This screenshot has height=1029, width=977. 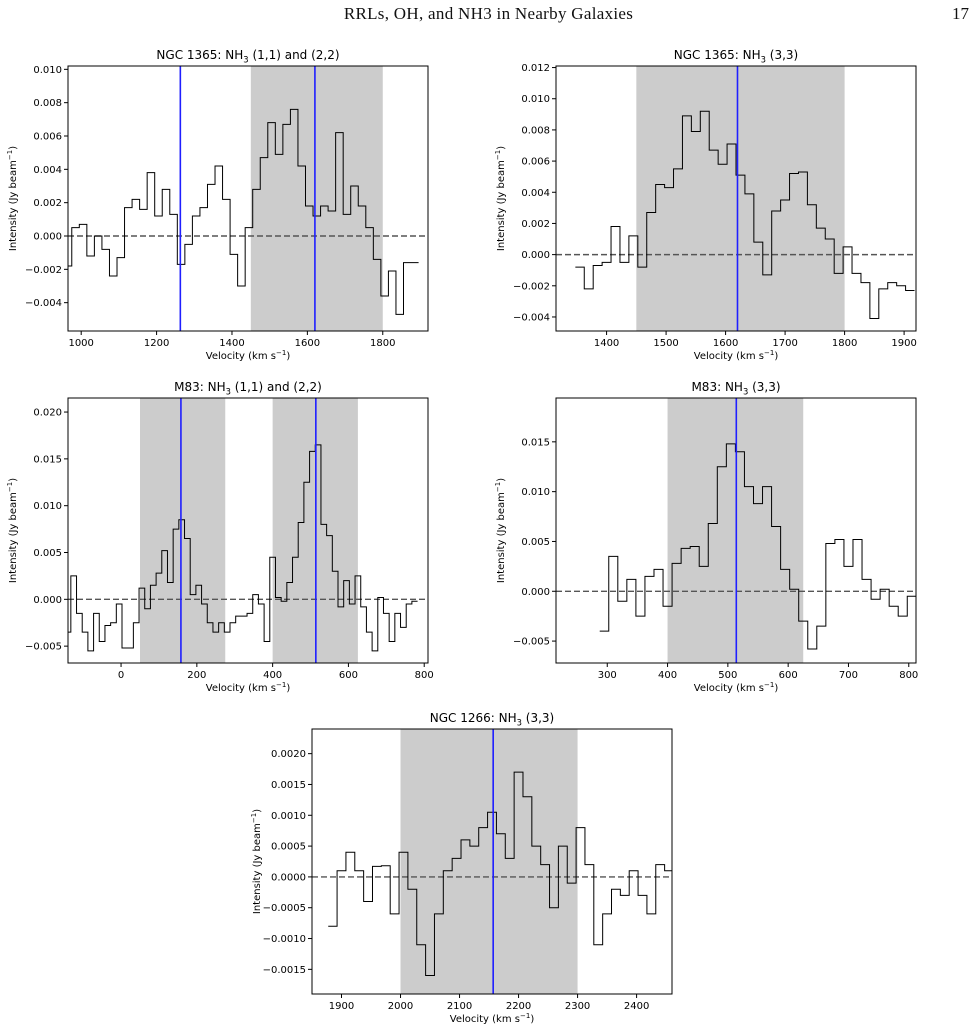 What do you see at coordinates (636, 1006) in the screenshot?
I see `x-tick-label-5: 2400` at bounding box center [636, 1006].